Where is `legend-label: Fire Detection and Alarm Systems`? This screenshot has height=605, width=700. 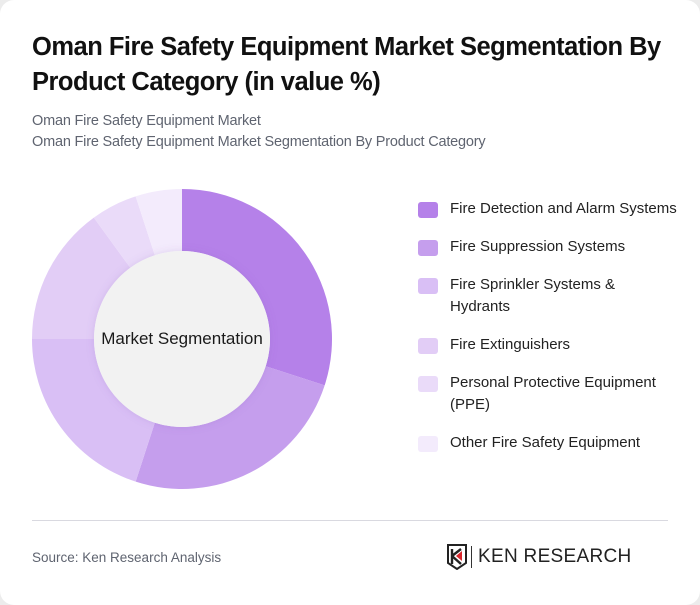 legend-label: Fire Detection and Alarm Systems is located at coordinates (563, 208).